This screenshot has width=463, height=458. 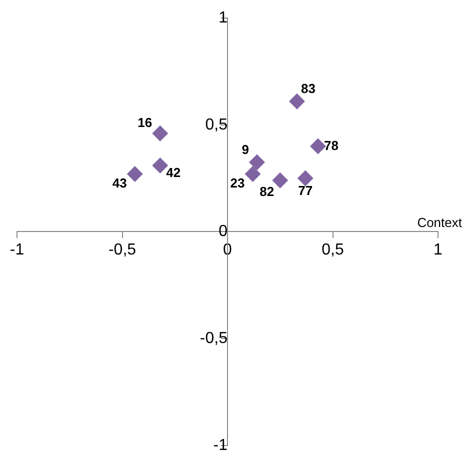 I want to click on annotation: 16, so click(x=145, y=122).